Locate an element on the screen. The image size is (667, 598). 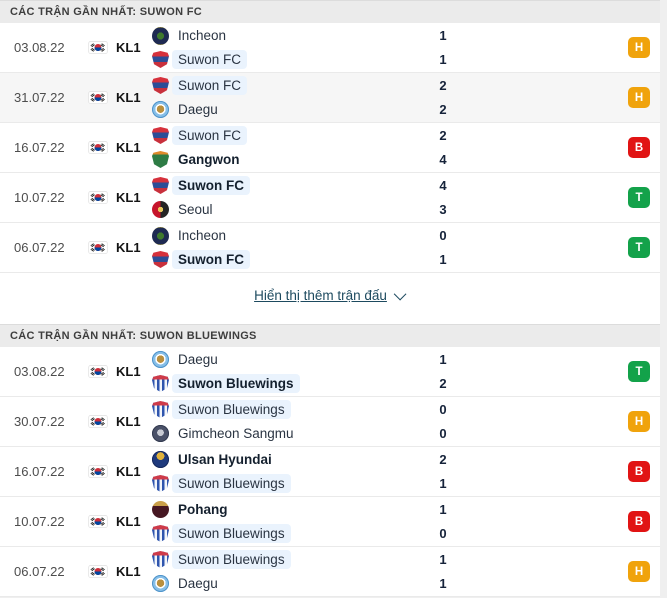
home-team: Incheon 1 is located at coordinates (390, 35).